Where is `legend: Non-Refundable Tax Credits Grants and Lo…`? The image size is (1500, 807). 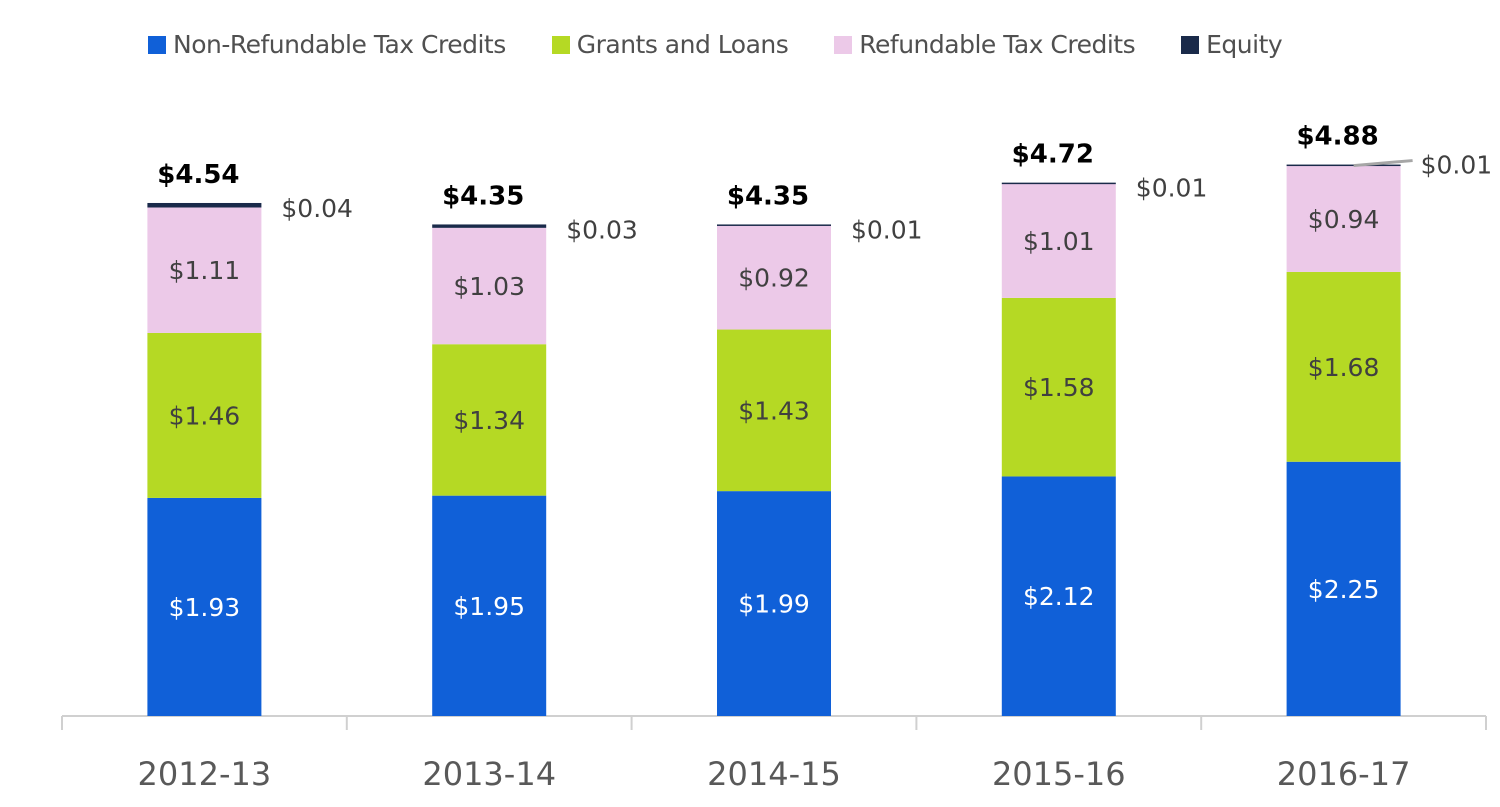 legend: Non-Refundable Tax Credits Grants and Lo… is located at coordinates (738, 44).